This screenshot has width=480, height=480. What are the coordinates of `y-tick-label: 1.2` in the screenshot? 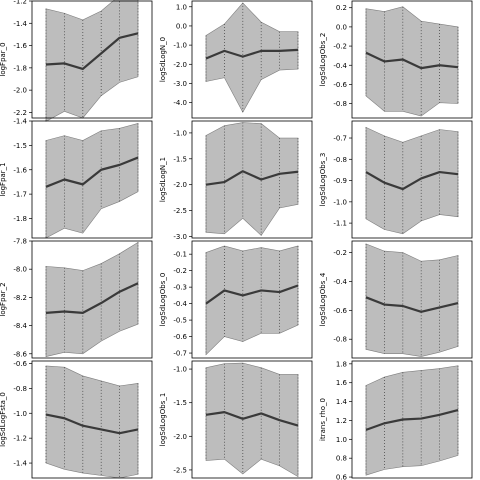 It's located at (341, 421).